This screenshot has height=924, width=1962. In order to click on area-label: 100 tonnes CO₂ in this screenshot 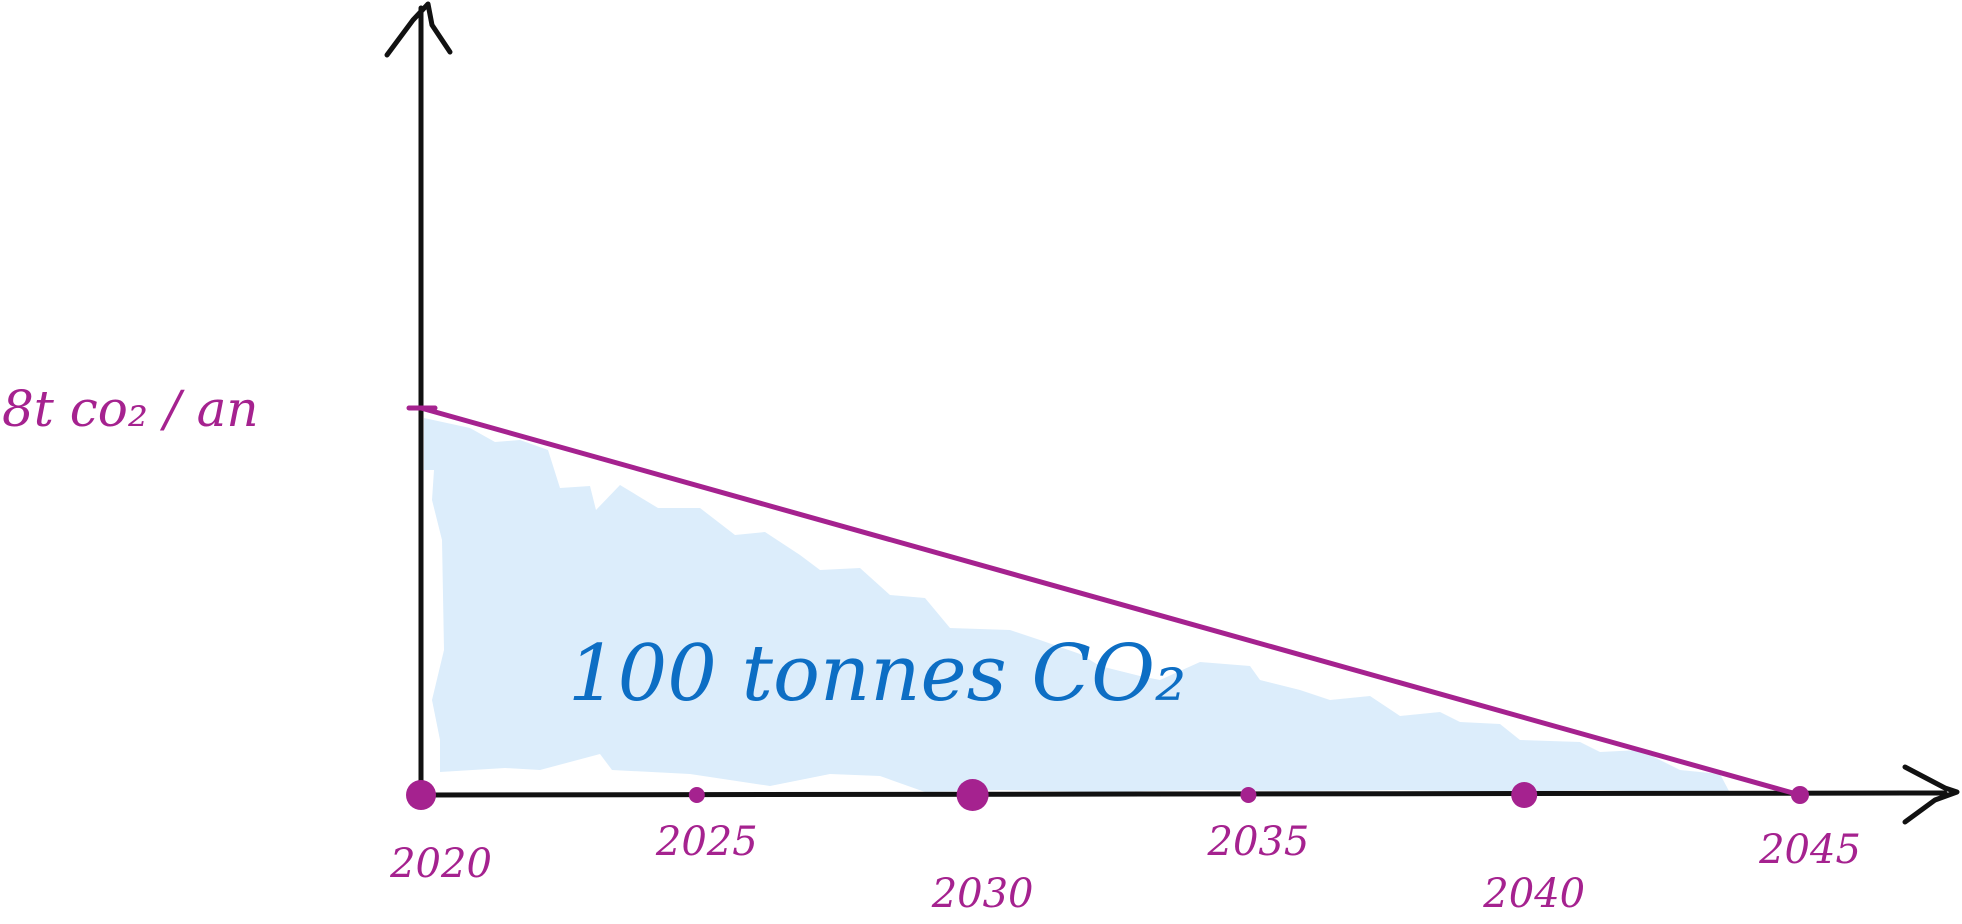, I will do `click(877, 674)`.